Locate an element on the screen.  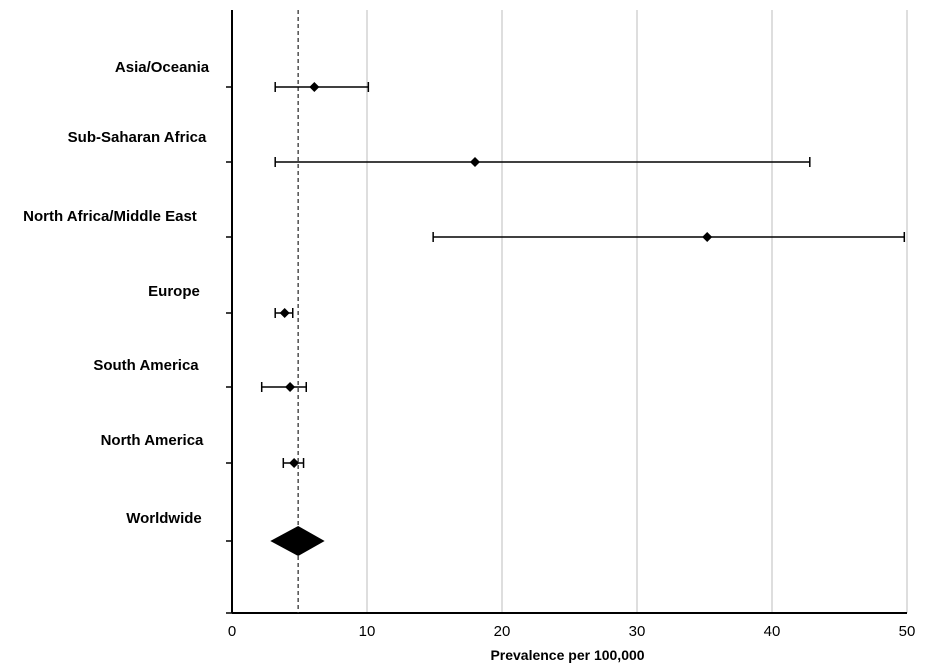
x-axis-label: Prevalence per 100,000 is located at coordinates (567, 655).